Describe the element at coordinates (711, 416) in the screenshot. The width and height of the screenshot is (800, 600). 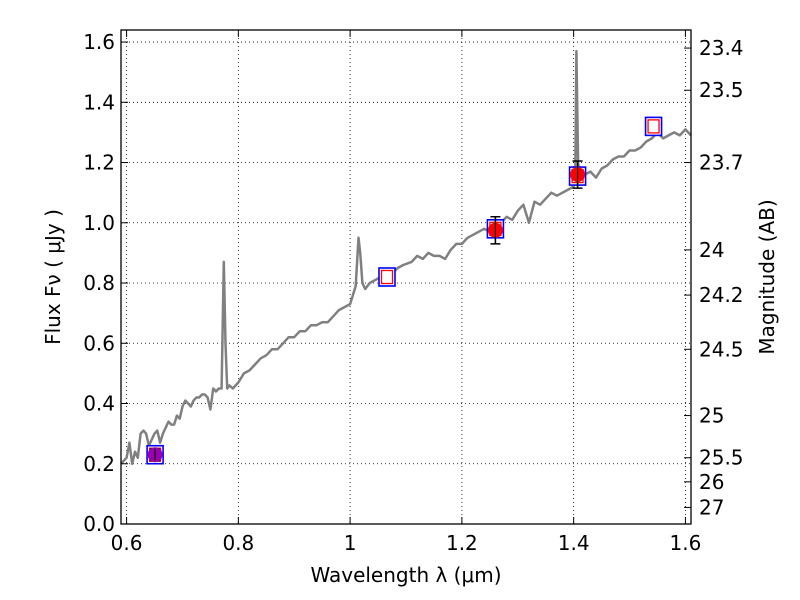
I see `right-tick-label: 25` at that location.